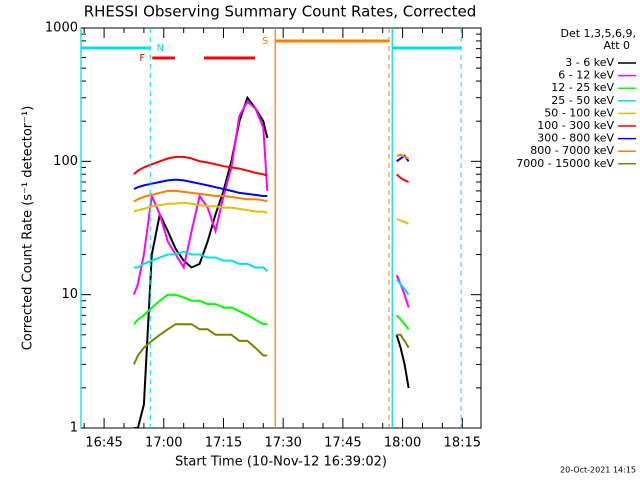 This screenshot has width=640, height=480. What do you see at coordinates (65, 161) in the screenshot?
I see `y-tick-label: 100` at bounding box center [65, 161].